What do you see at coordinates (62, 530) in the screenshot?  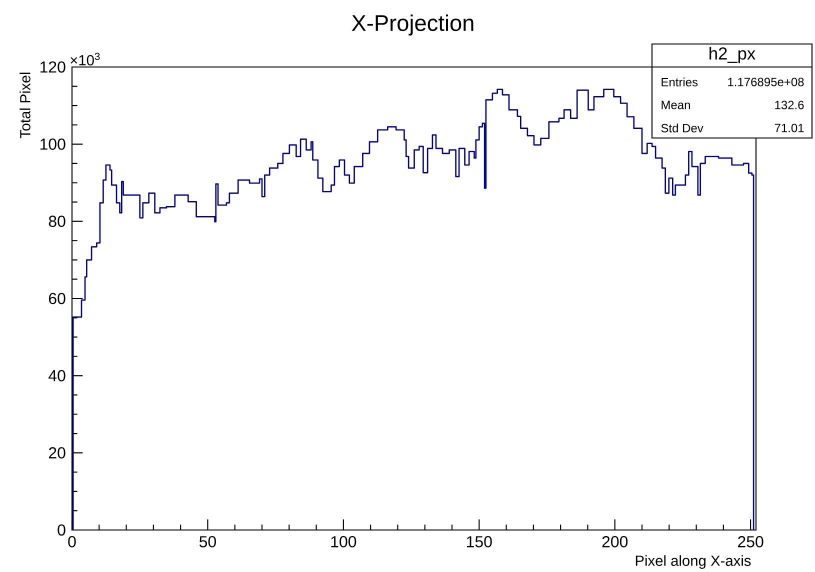 I see `y-tick-label: 0` at bounding box center [62, 530].